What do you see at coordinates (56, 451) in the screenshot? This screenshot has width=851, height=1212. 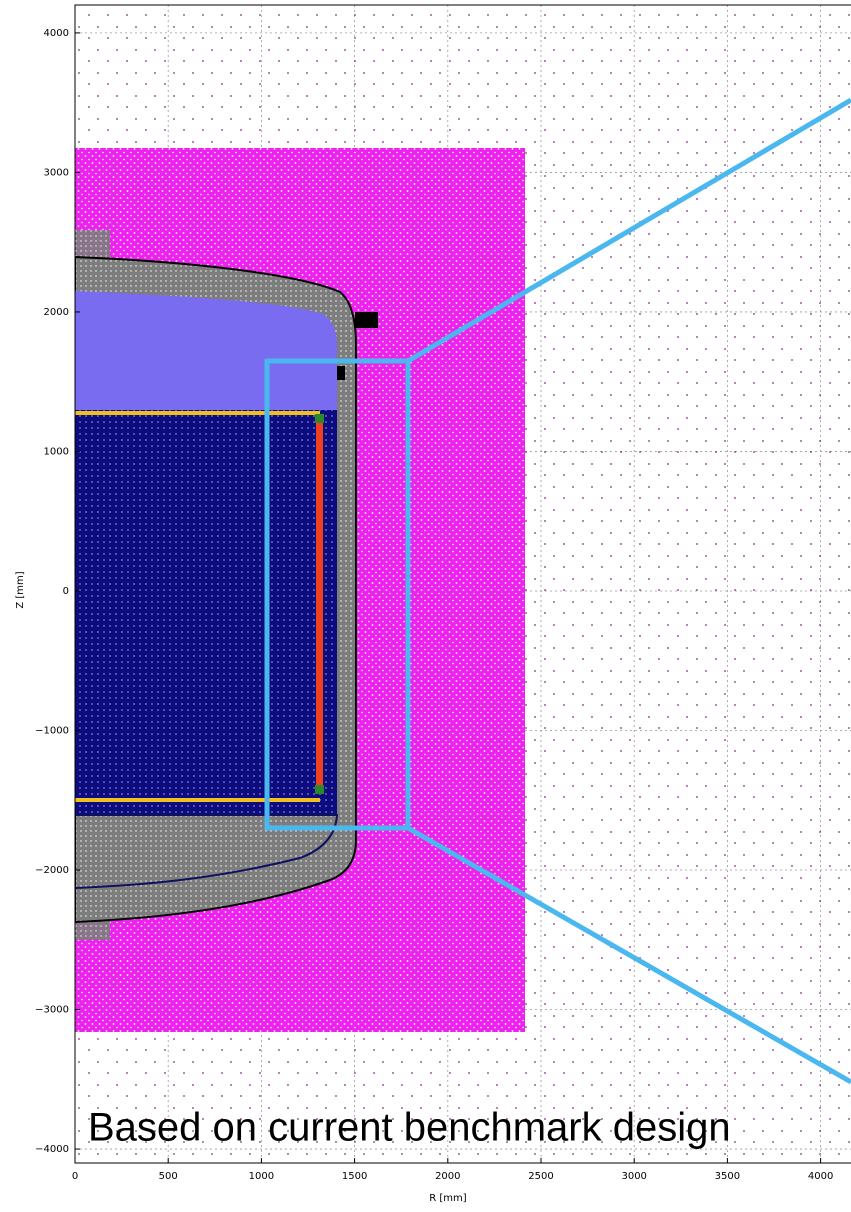 I see `y-tick-label: 1000` at bounding box center [56, 451].